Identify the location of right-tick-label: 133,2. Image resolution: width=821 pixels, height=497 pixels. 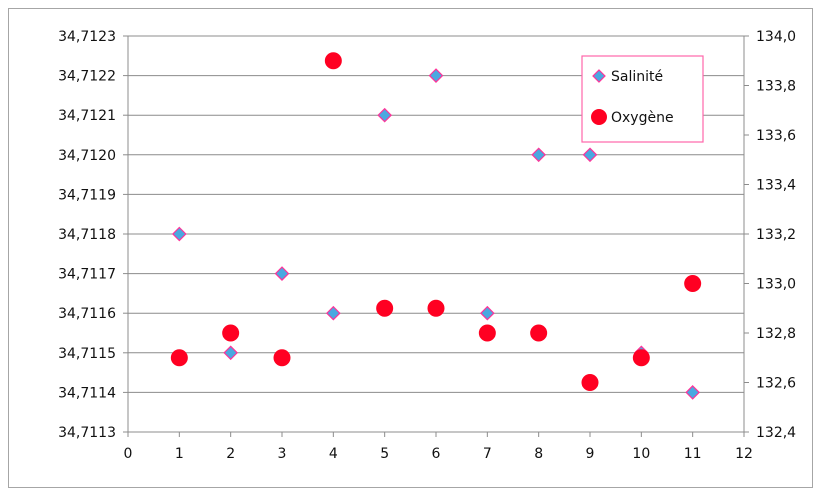
(776, 235).